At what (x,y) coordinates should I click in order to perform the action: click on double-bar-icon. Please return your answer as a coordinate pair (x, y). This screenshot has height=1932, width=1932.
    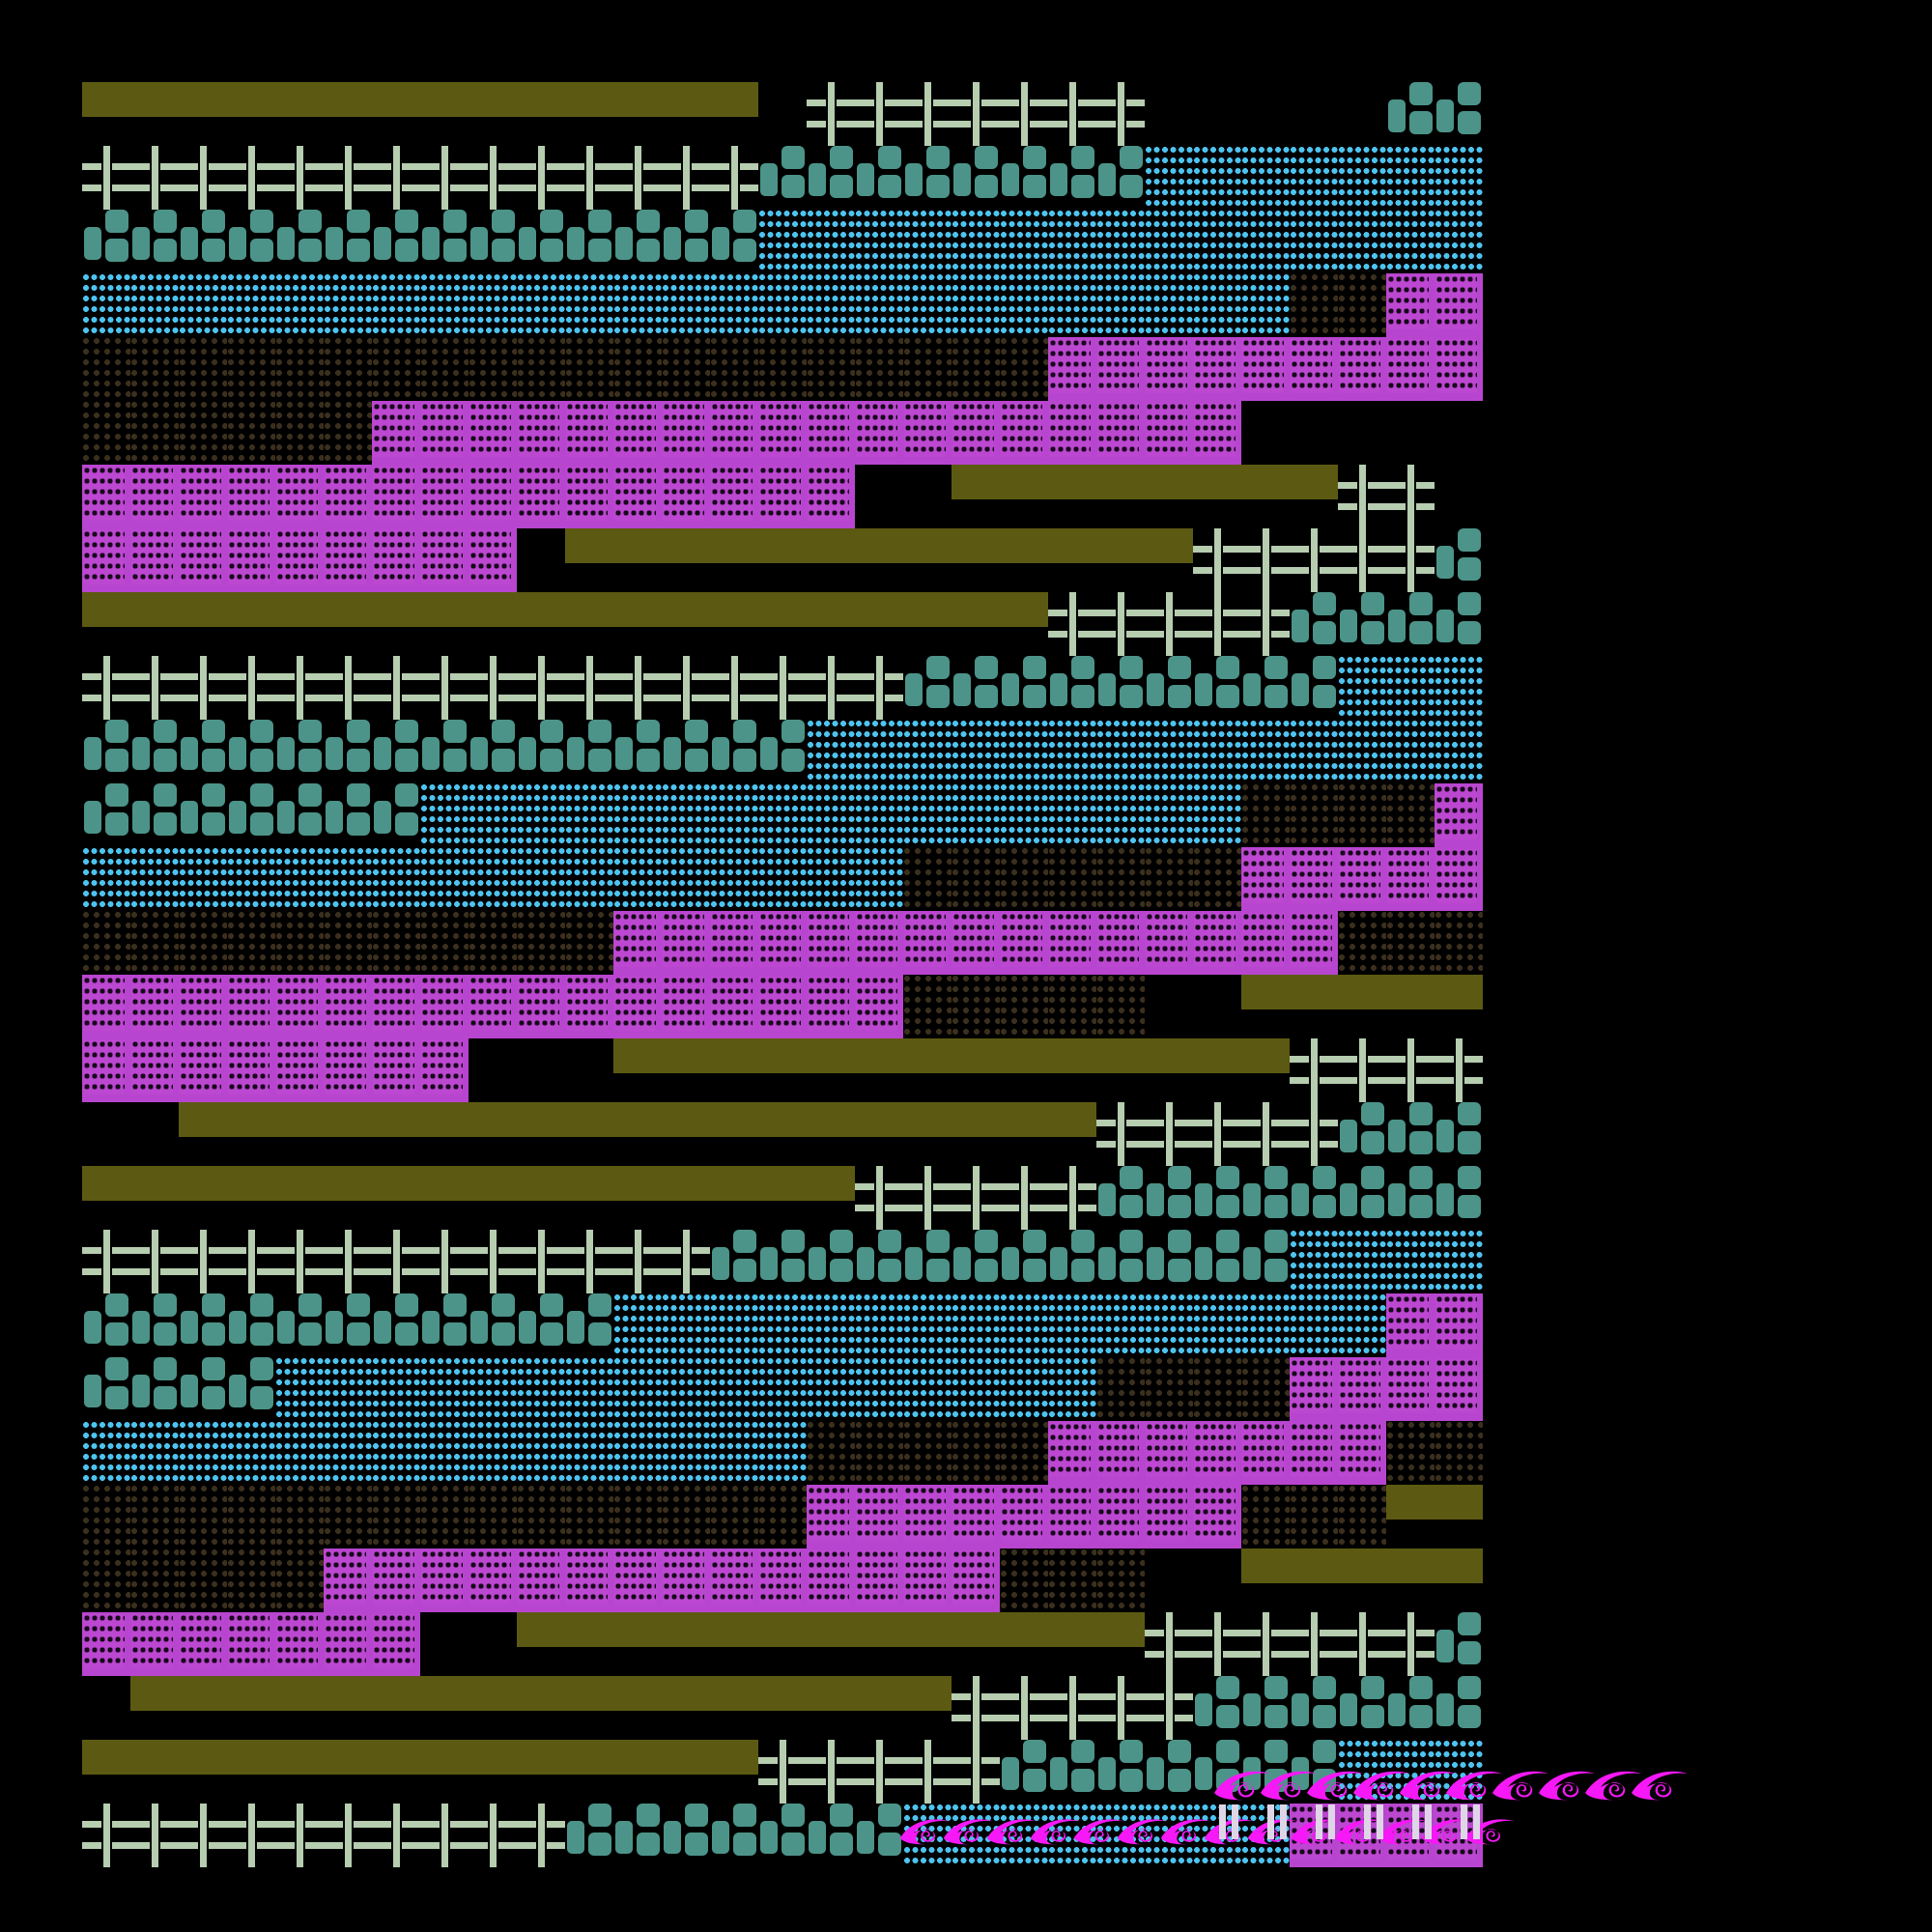
    Looking at the image, I should click on (1422, 1821).